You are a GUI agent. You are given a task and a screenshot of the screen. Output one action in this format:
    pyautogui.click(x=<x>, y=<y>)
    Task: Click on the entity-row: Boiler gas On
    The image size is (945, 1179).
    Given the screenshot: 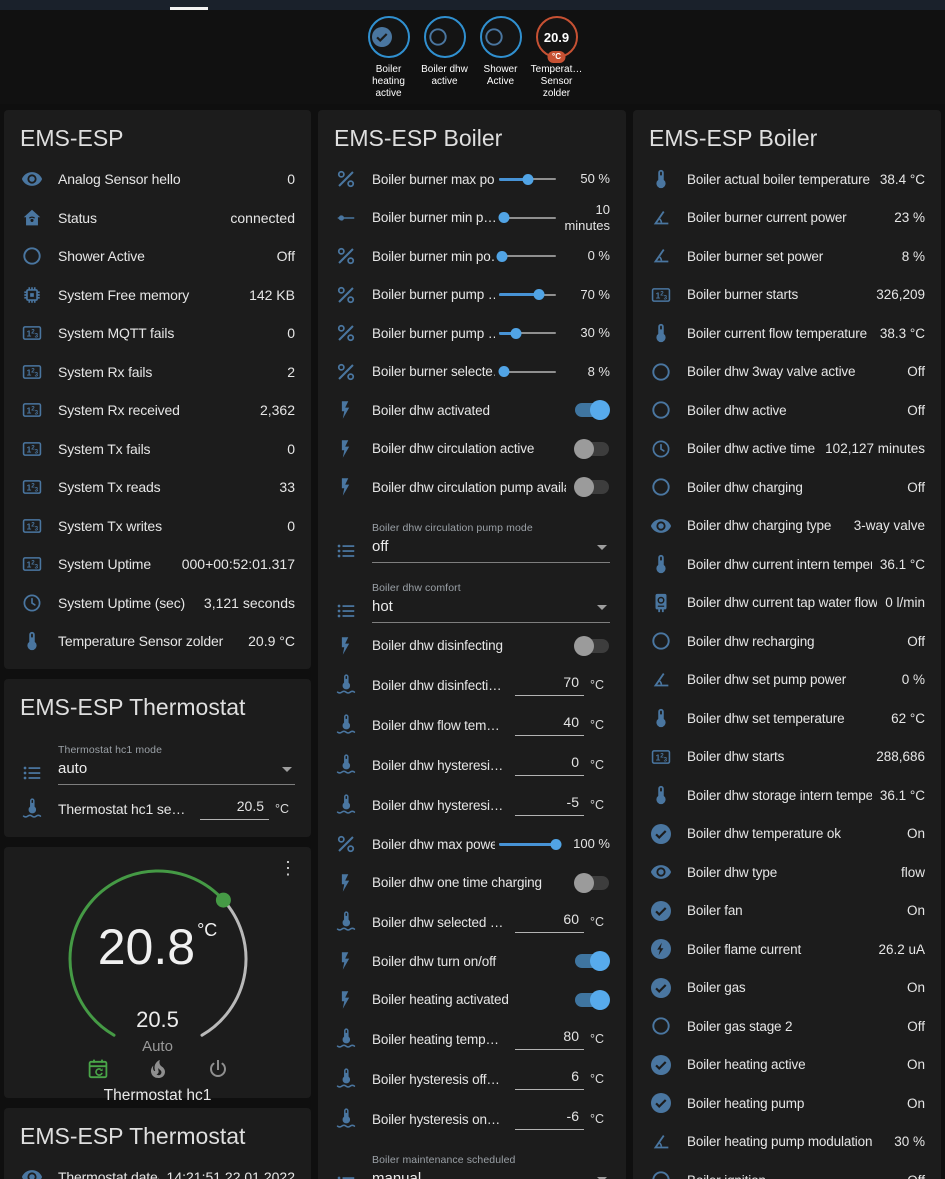 What is the action you would take?
    pyautogui.click(x=787, y=988)
    